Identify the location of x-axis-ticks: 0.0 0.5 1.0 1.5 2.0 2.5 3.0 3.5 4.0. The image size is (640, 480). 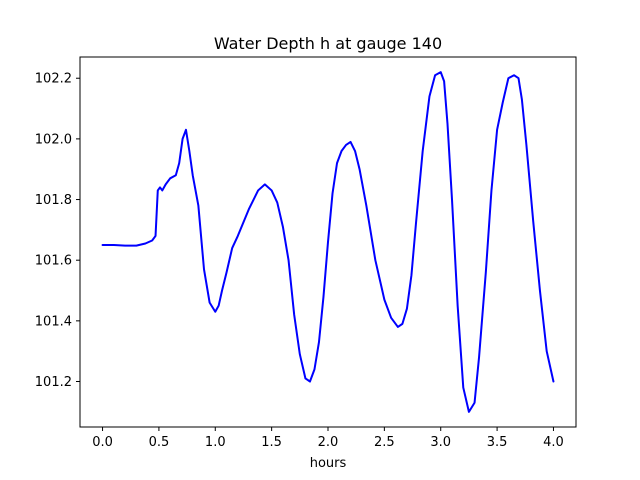
(328, 438).